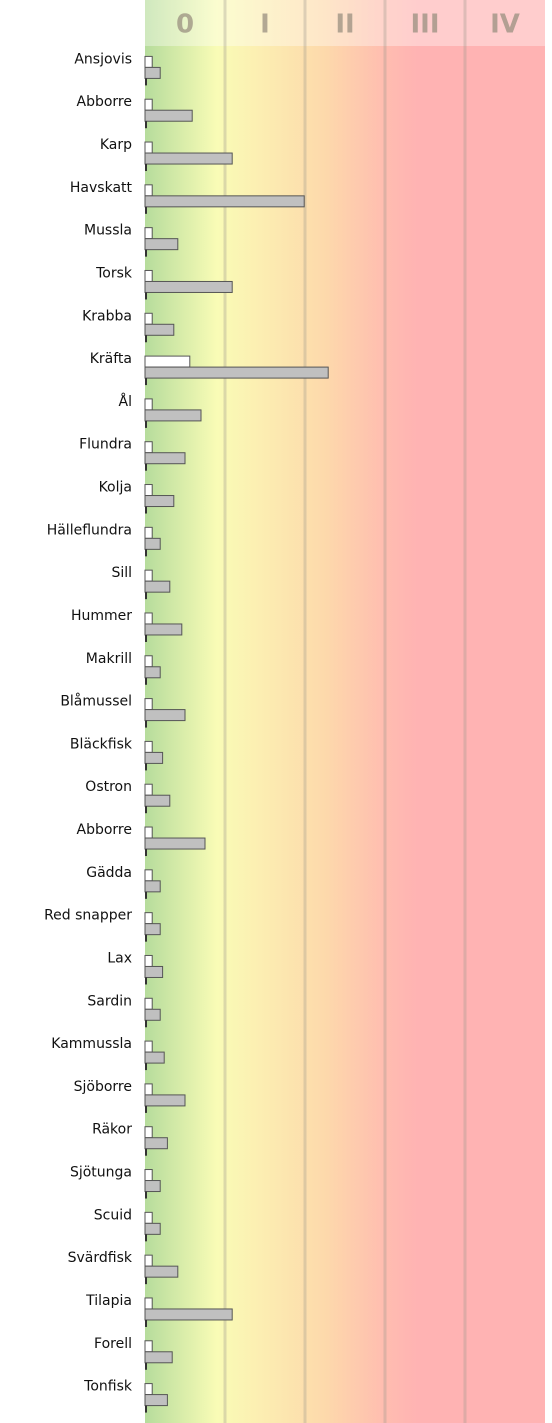  I want to click on header-band, so click(345, 23).